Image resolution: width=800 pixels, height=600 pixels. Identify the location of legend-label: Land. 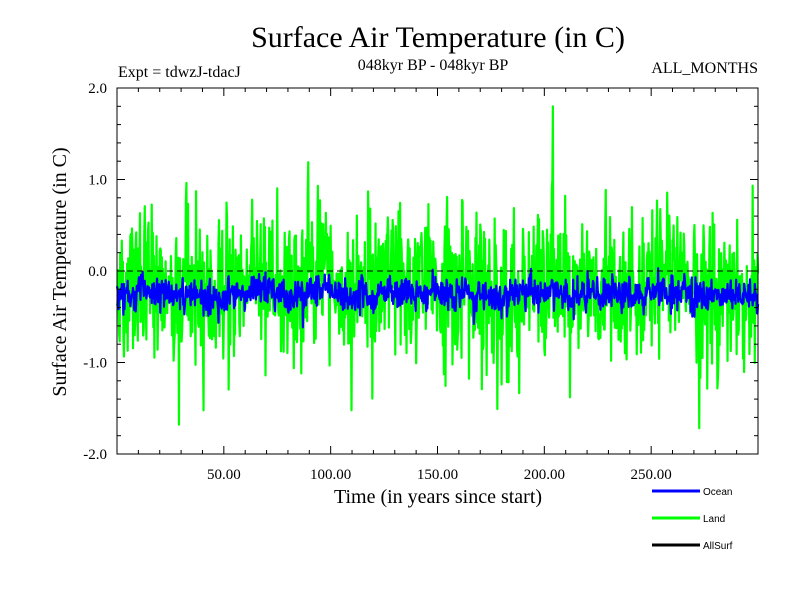
(714, 519).